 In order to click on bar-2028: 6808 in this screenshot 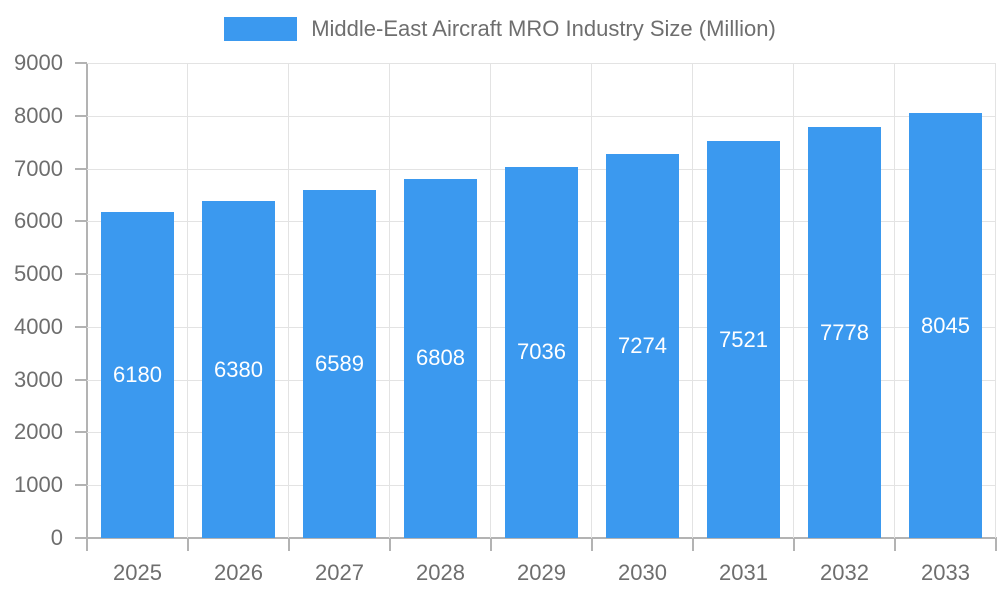, I will do `click(440, 358)`.